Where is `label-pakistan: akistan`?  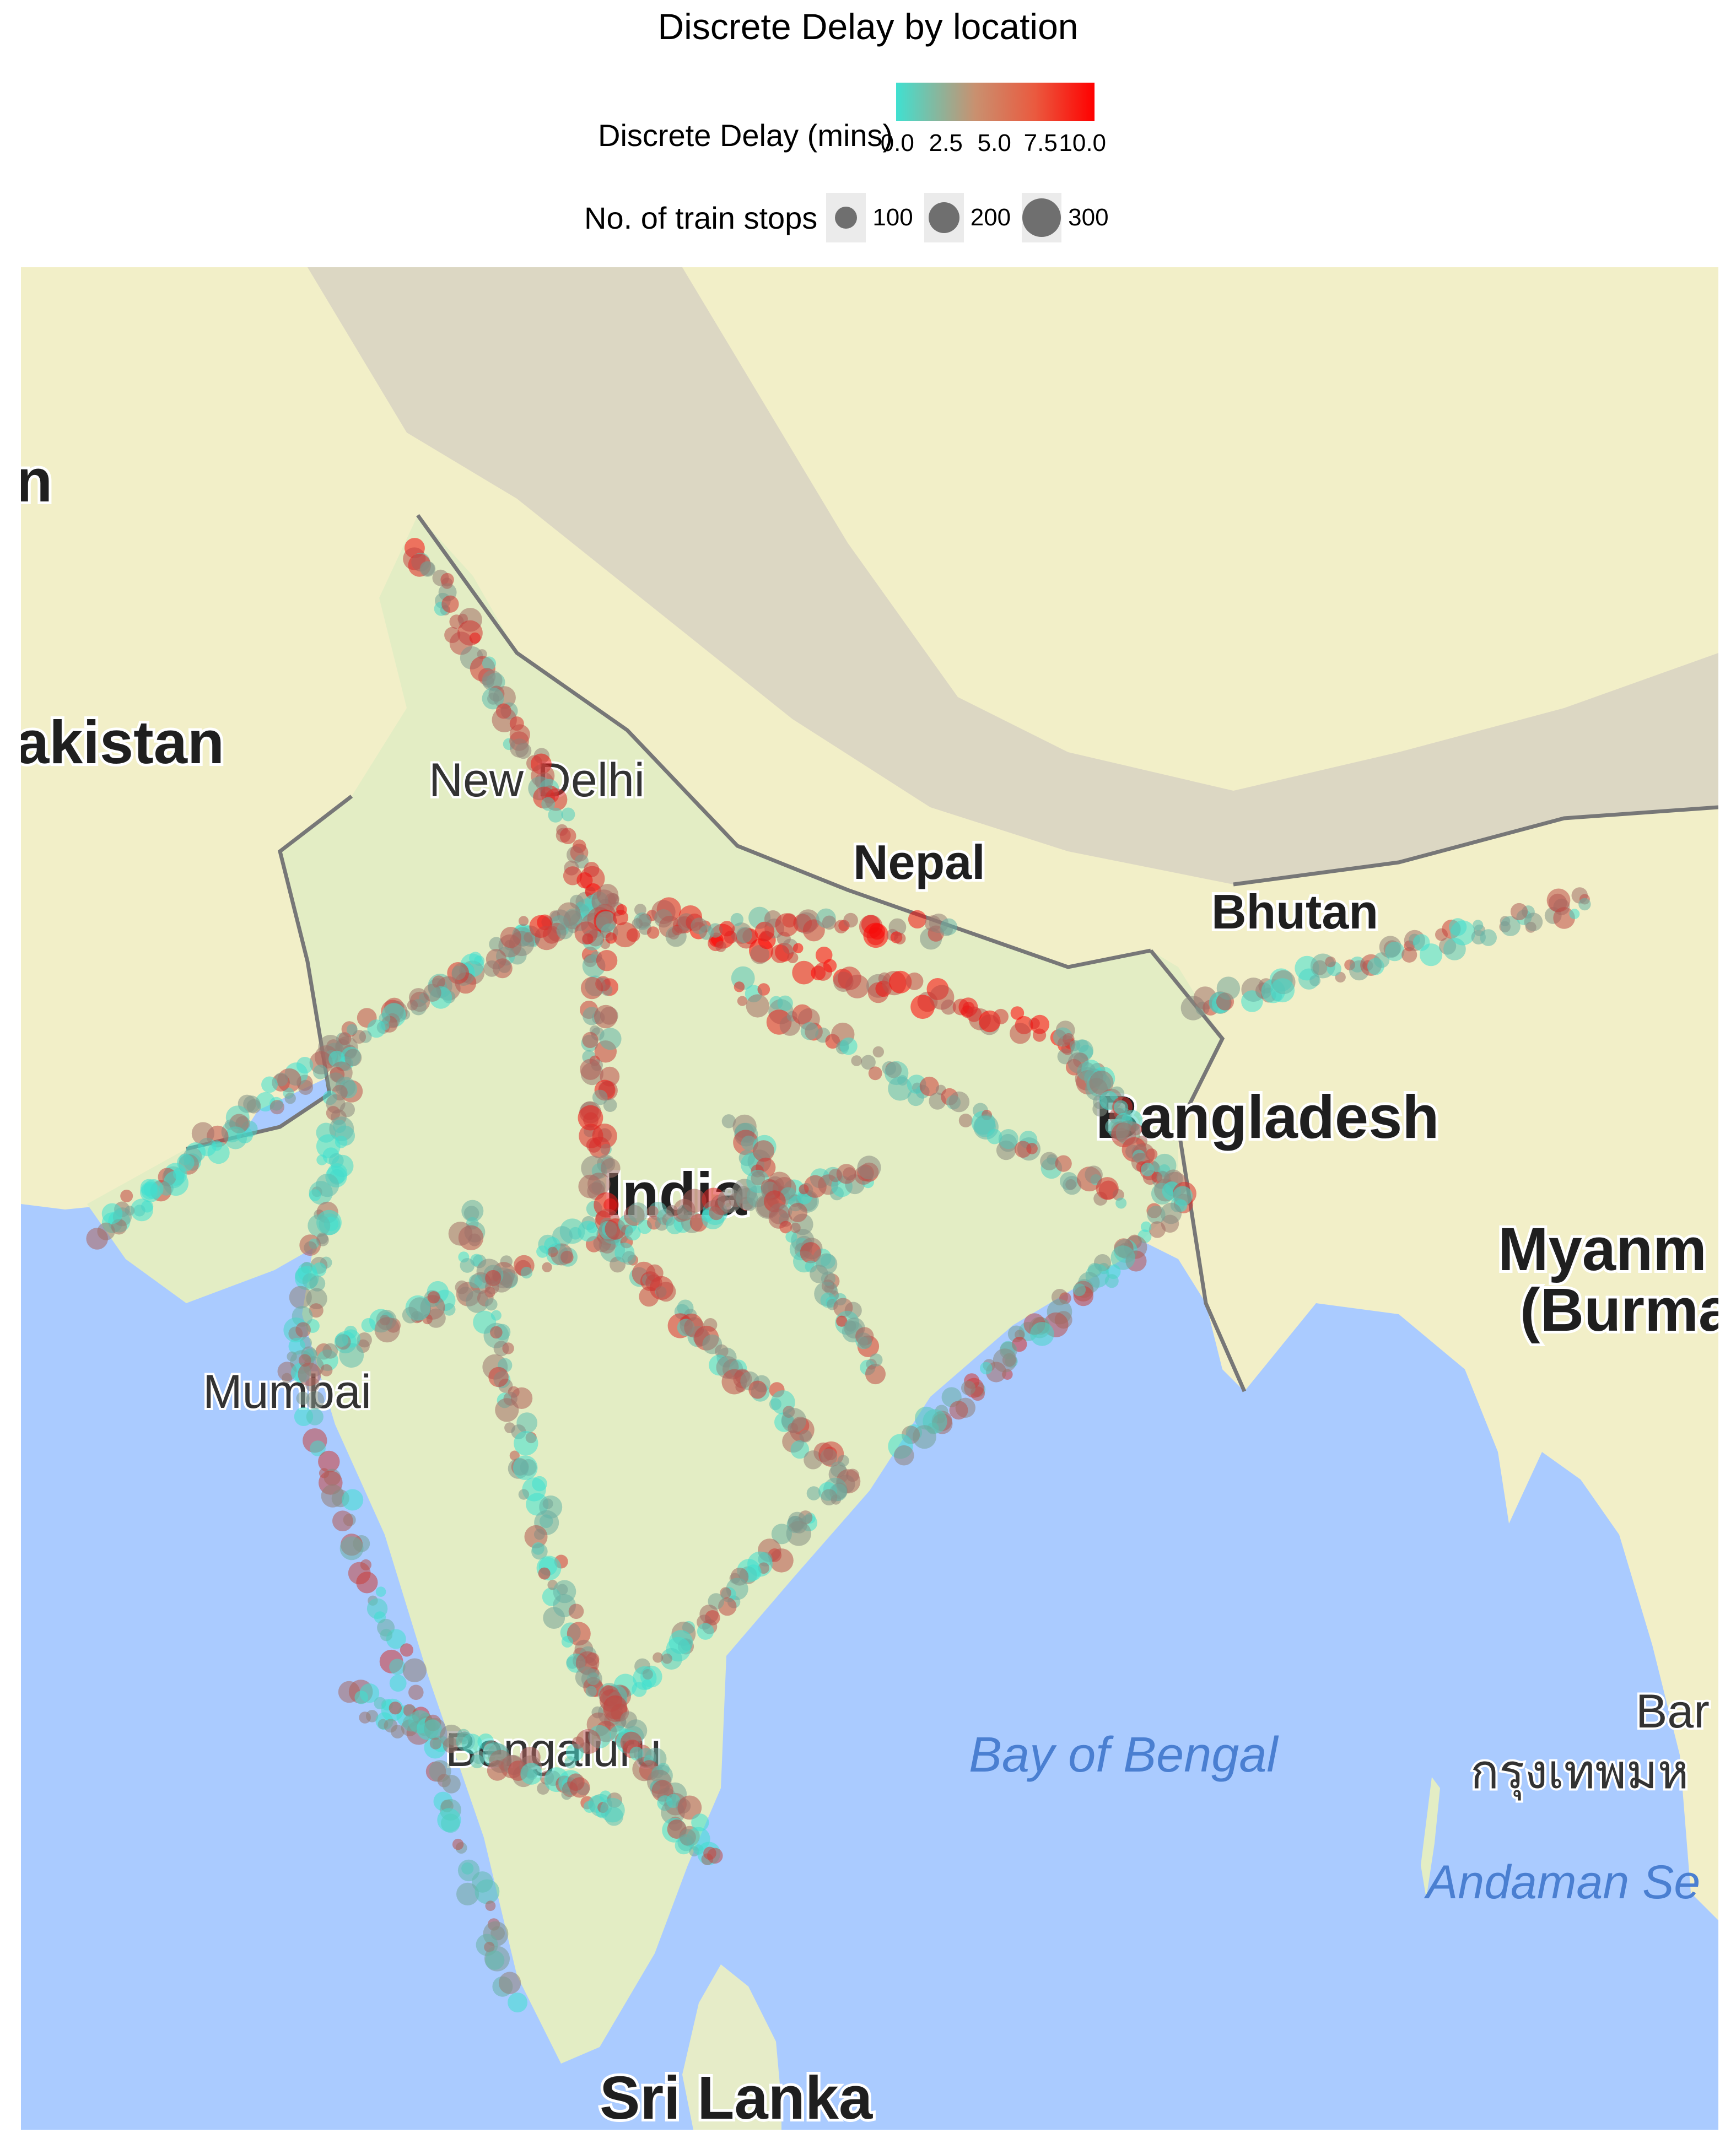 label-pakistan: akistan is located at coordinates (122, 742).